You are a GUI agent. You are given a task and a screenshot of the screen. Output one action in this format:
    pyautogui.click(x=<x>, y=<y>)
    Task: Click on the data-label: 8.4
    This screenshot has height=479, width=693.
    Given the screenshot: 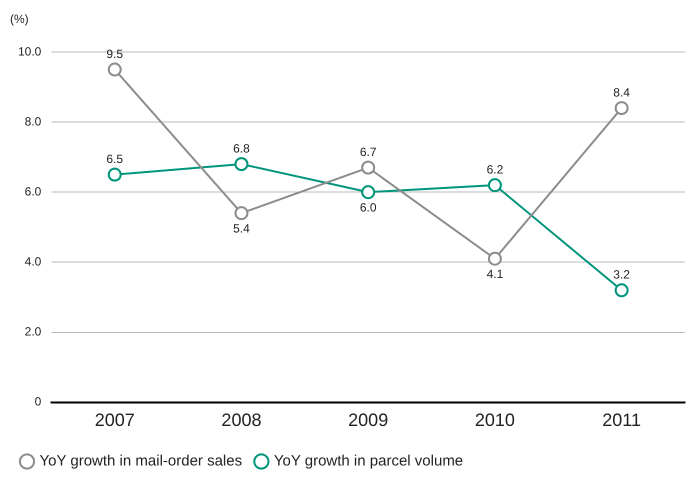 What is the action you would take?
    pyautogui.click(x=621, y=92)
    